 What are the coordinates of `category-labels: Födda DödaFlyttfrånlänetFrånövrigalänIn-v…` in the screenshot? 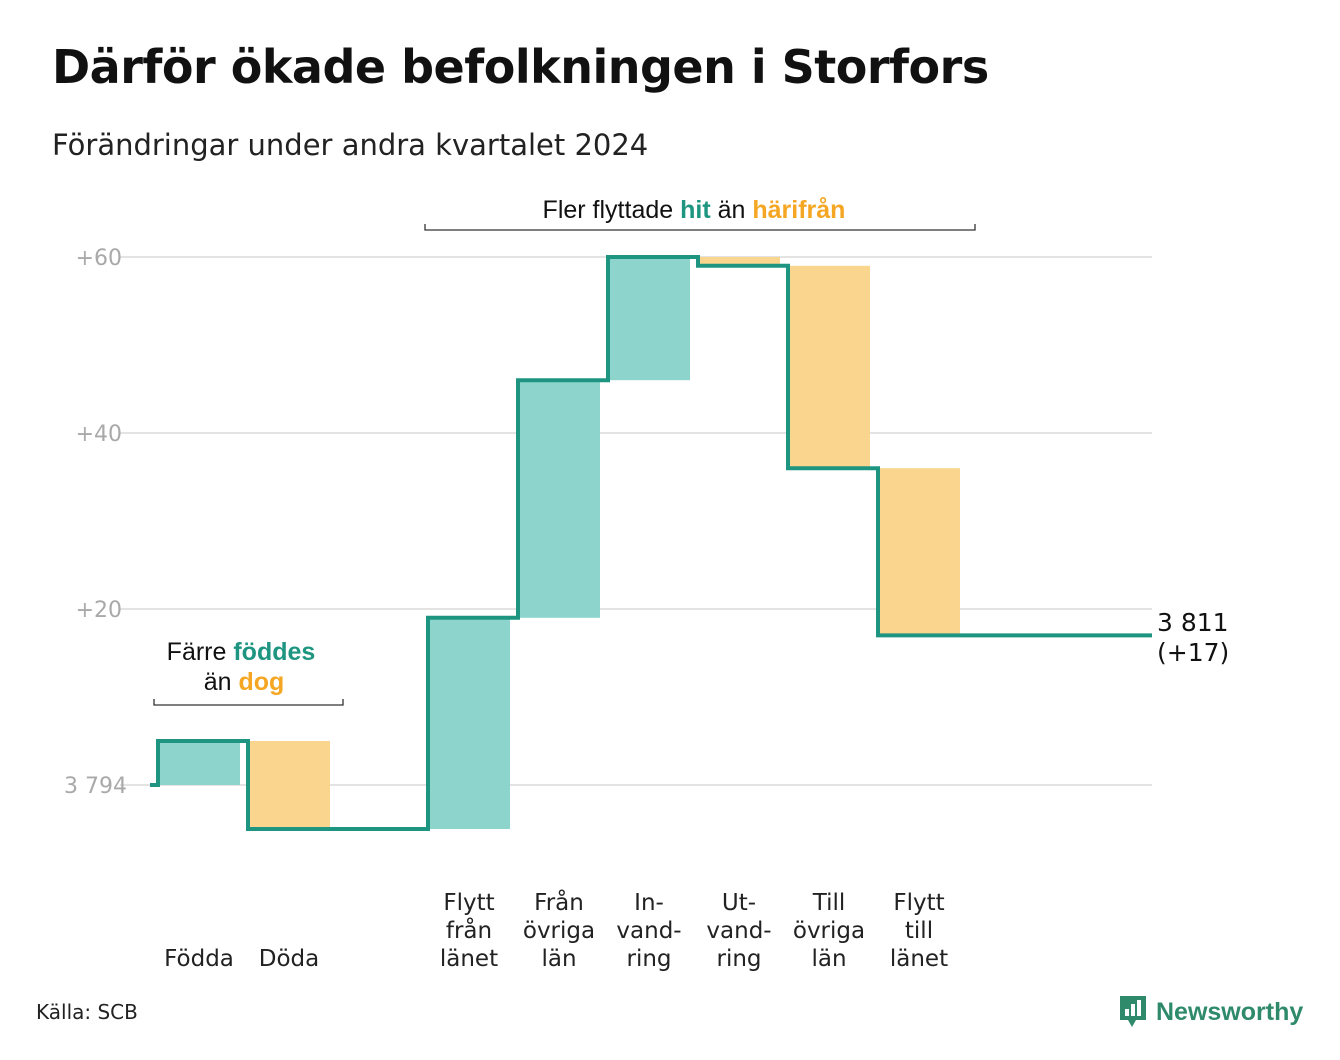 It's located at (556, 930).